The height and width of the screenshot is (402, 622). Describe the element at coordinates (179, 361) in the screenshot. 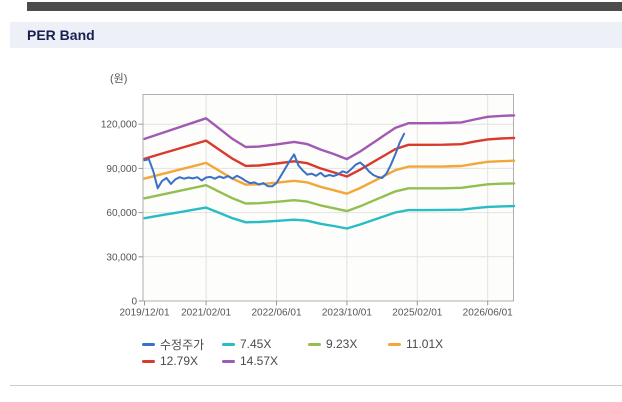

I see `legend-label-12-79x: 12.79X` at that location.